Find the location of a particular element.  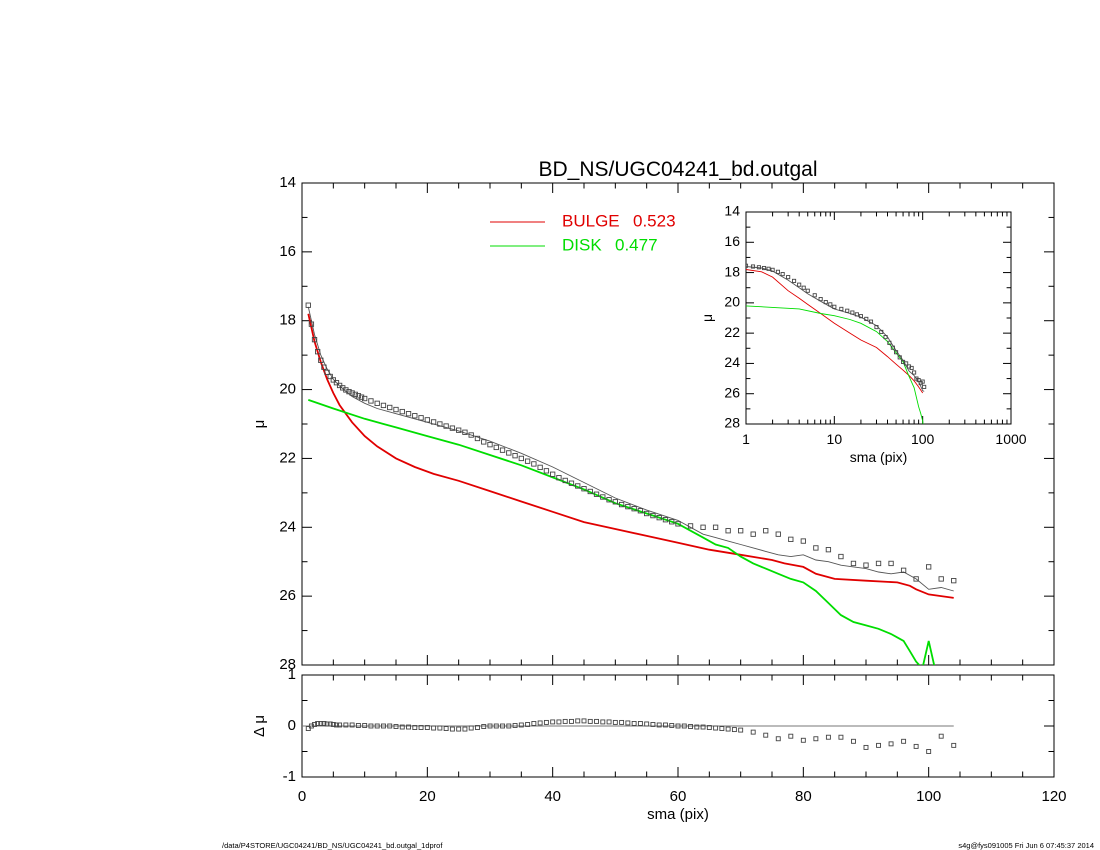

series-line-total is located at coordinates (835, 329).